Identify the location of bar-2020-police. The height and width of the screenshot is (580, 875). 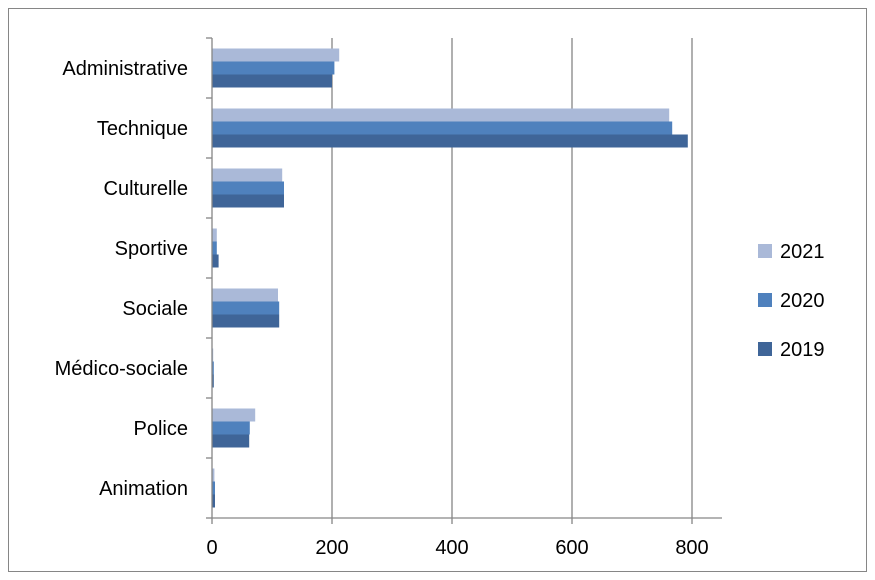
(231, 428).